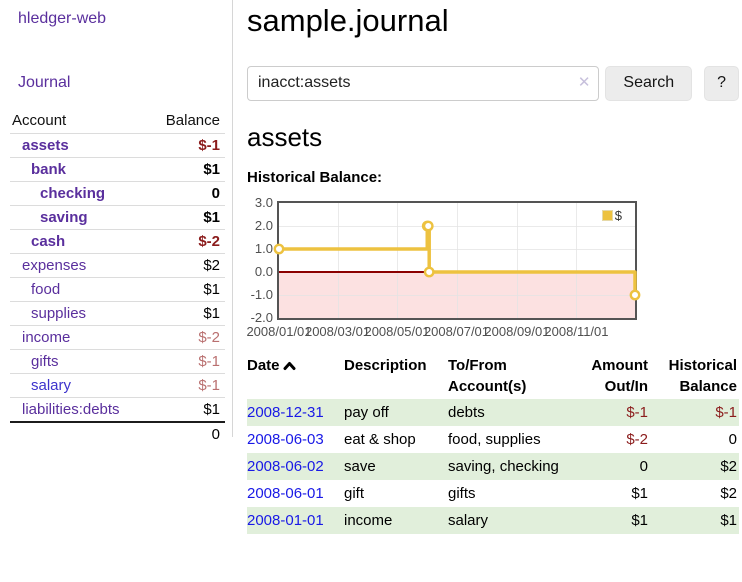 The width and height of the screenshot is (742, 582). Describe the element at coordinates (263, 225) in the screenshot. I see `y-tick-label: 2.0` at that location.